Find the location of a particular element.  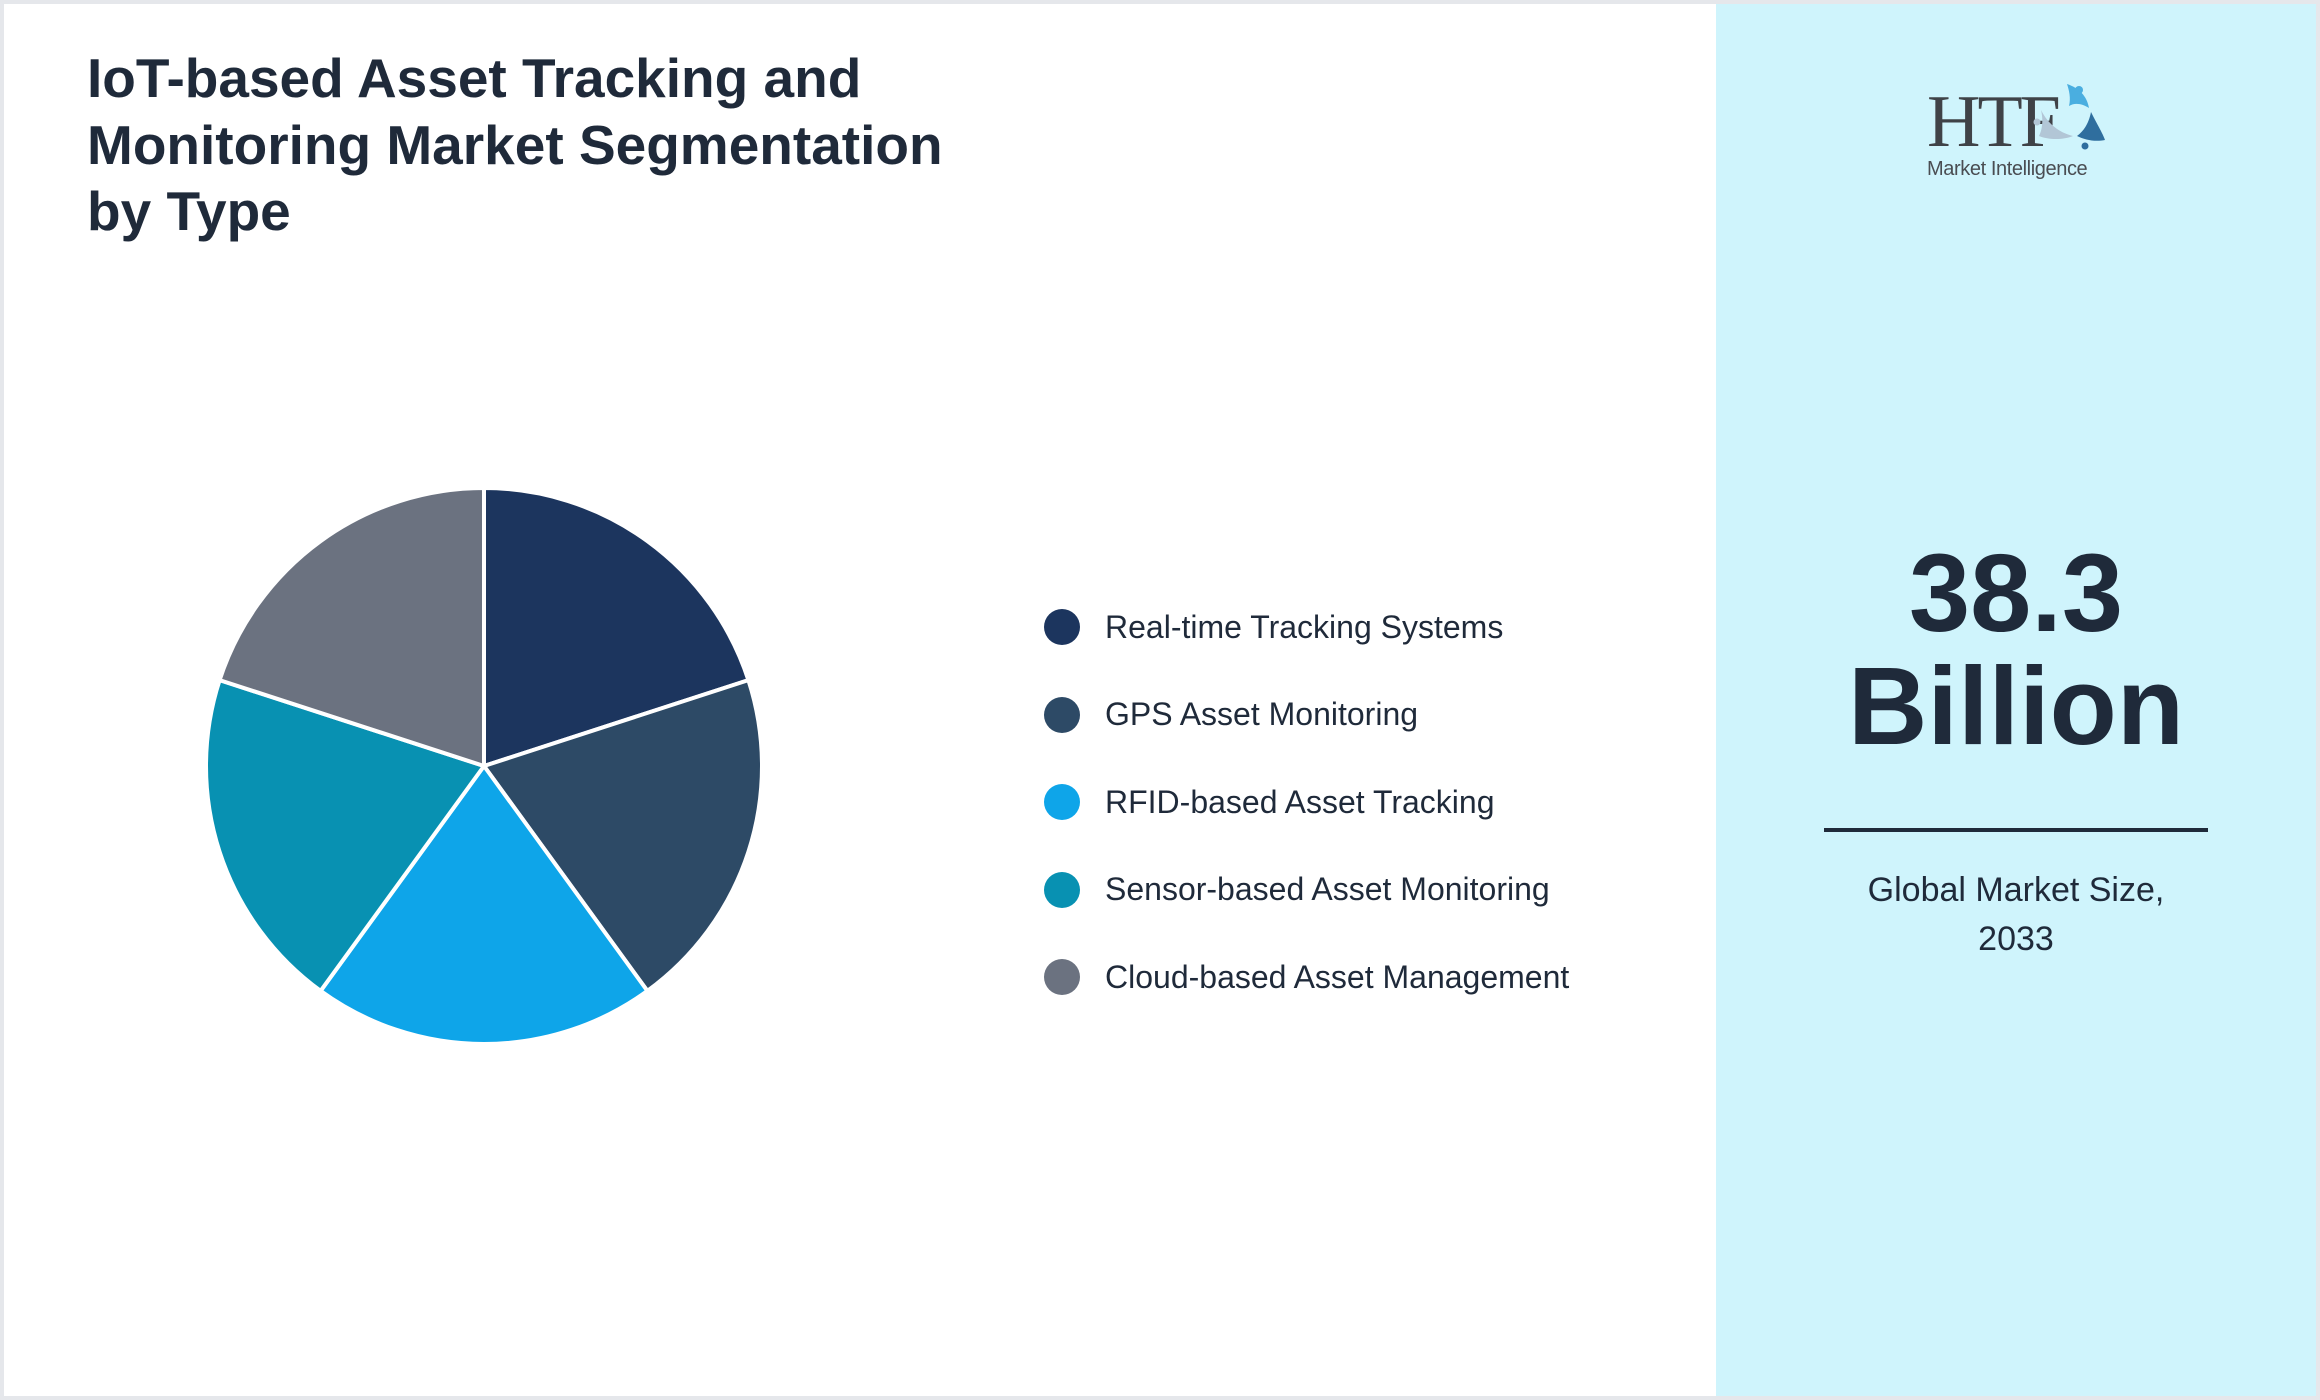

market-size-value: 38.3 Billion is located at coordinates (2016, 650).